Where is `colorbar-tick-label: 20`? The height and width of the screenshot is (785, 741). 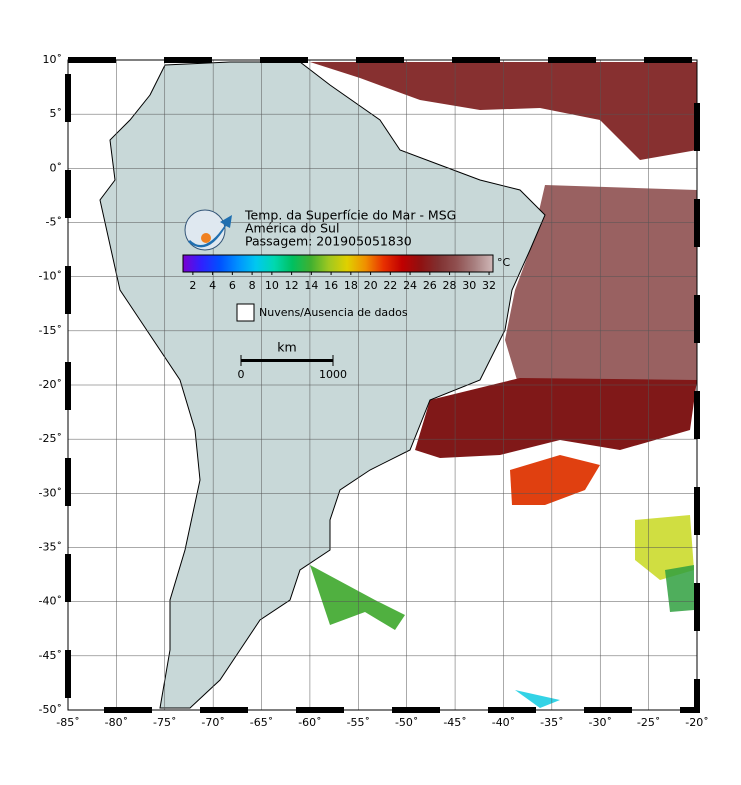 colorbar-tick-label: 20 is located at coordinates (371, 285).